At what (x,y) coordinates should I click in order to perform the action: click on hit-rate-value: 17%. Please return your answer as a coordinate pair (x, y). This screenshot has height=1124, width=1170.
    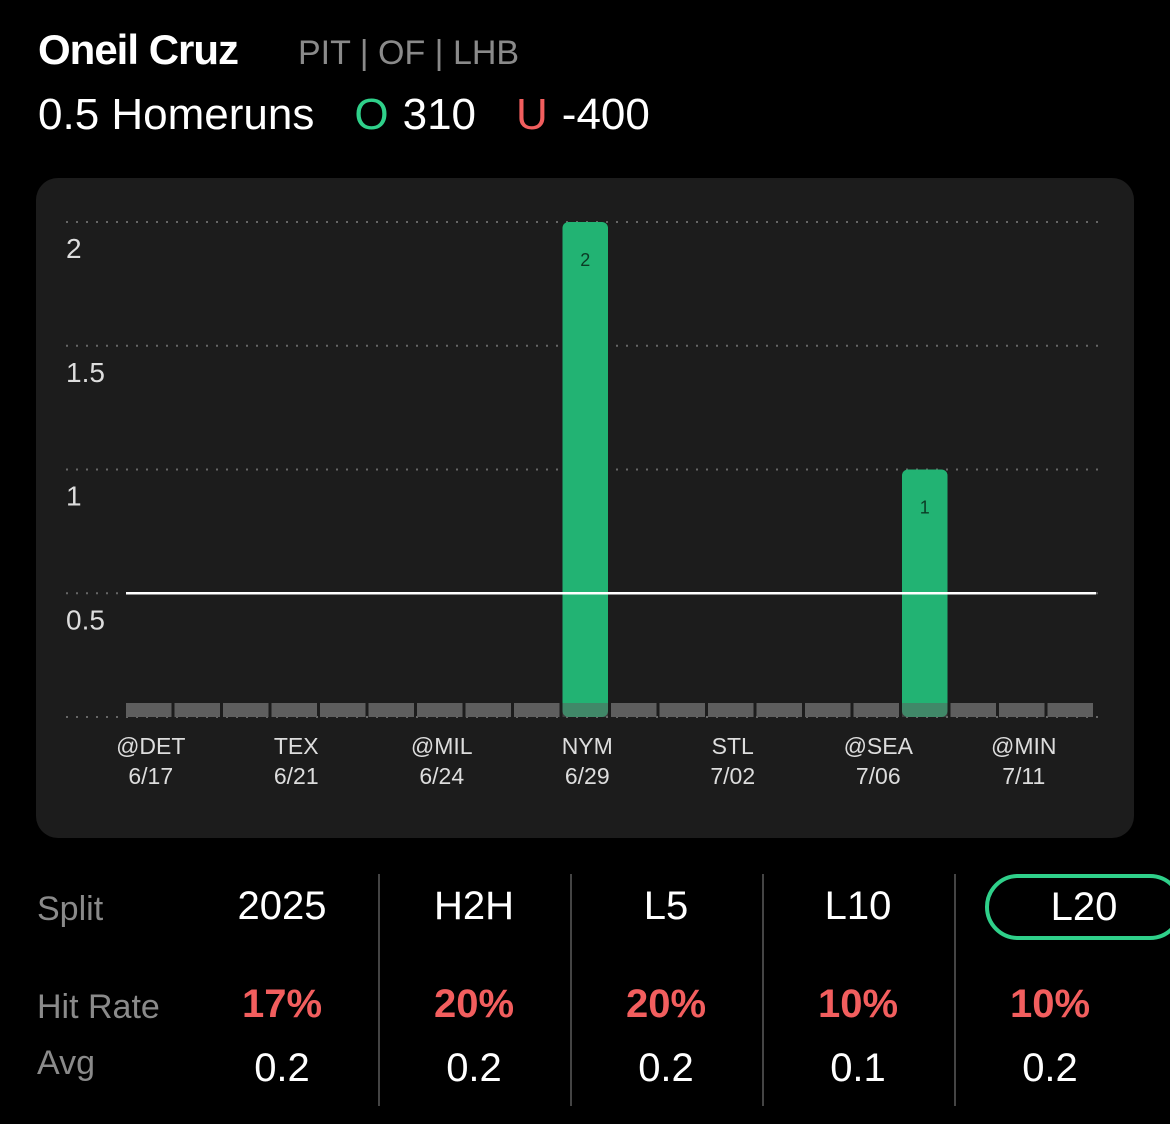
    Looking at the image, I should click on (282, 1004).